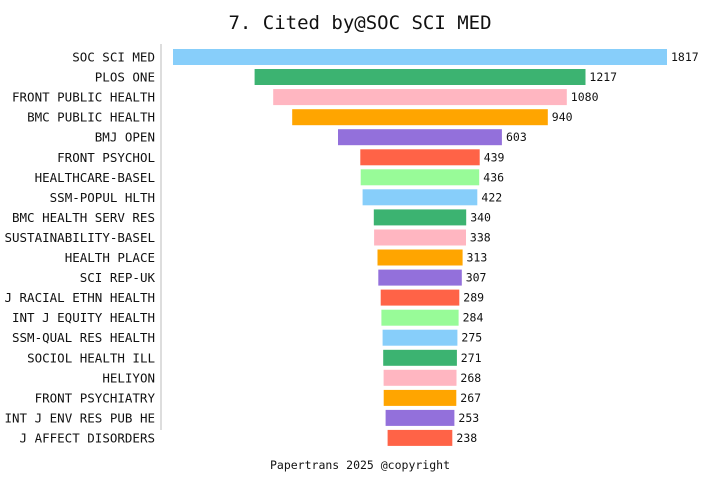  I want to click on category-label-0: SOC SCI MED, so click(113, 57).